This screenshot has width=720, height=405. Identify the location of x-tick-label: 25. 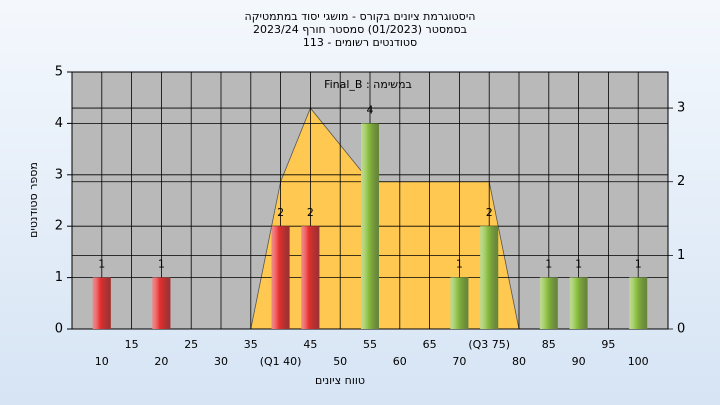
(191, 344).